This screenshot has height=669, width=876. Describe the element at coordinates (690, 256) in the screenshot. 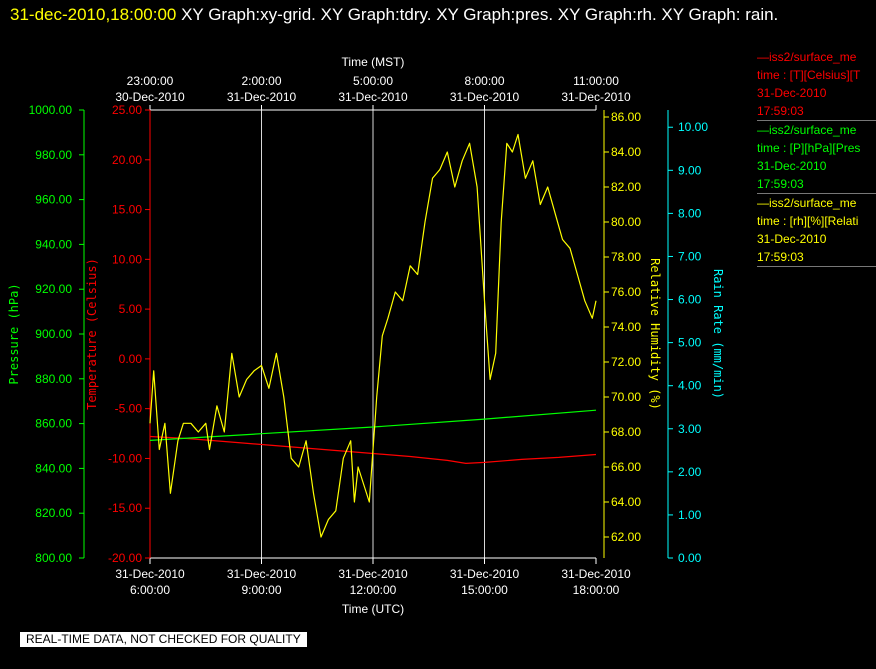

I see `rain-tick-label: 7.00` at that location.